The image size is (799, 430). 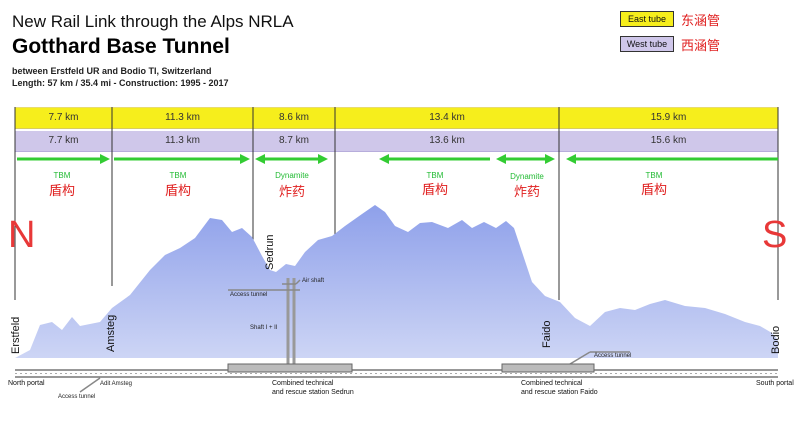 I want to click on label-south-portal: South portal, so click(x=775, y=383).